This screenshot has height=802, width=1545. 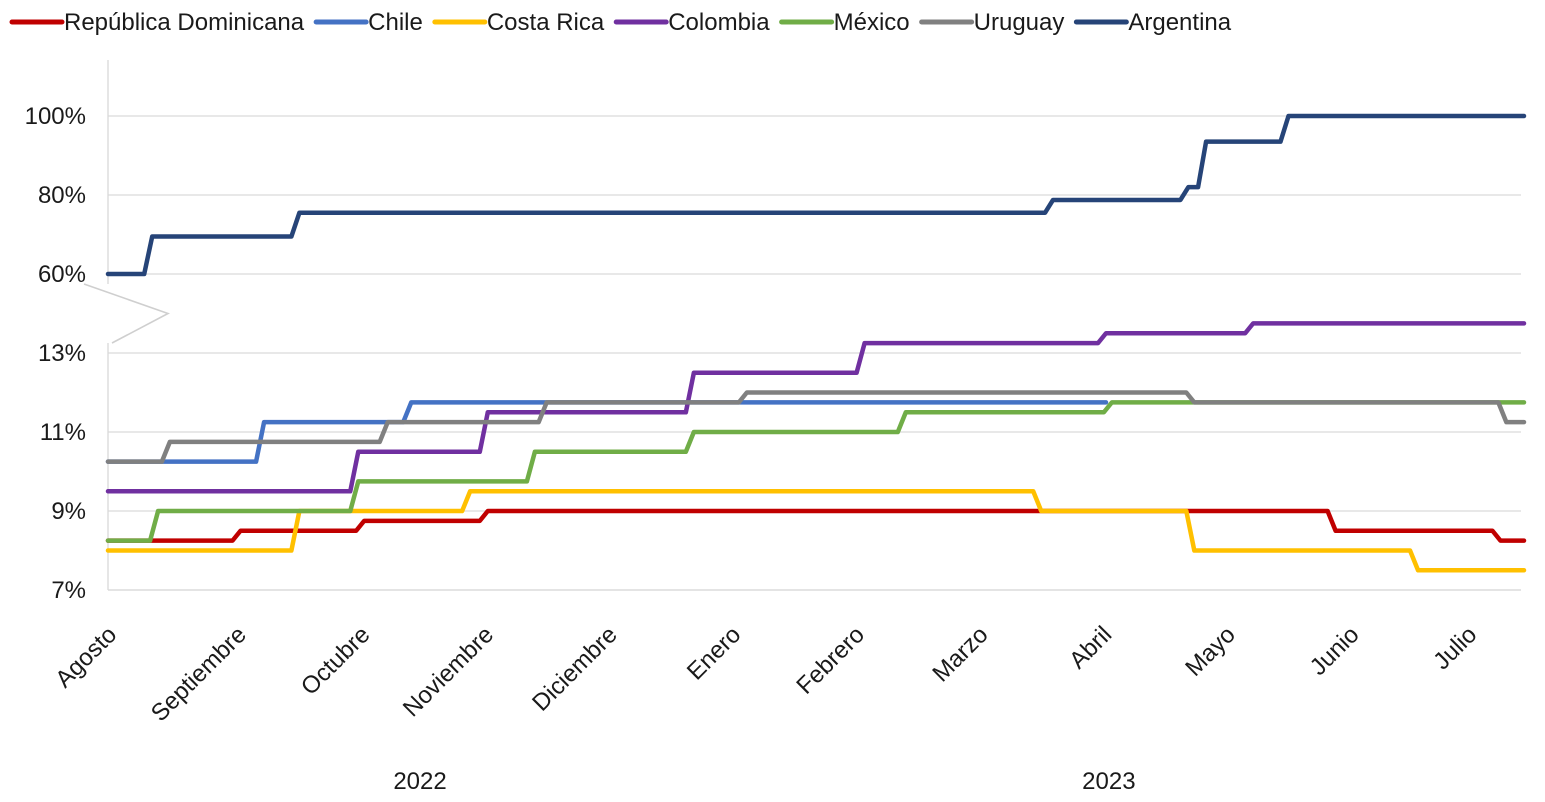 What do you see at coordinates (1090, 647) in the screenshot?
I see `x-tick-label: Abril` at bounding box center [1090, 647].